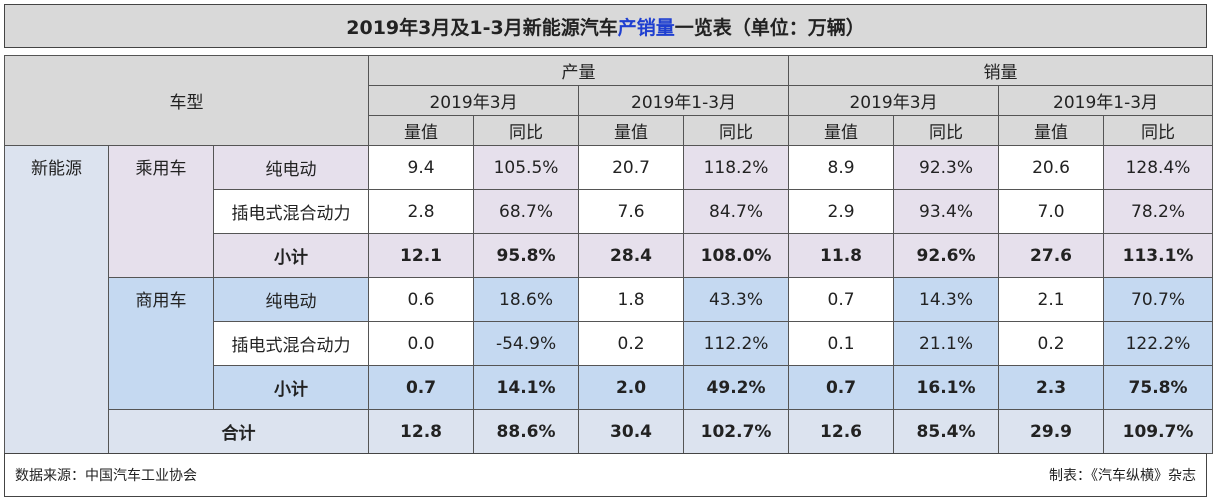  I want to click on sales-month-header: 2019年3月, so click(894, 100).